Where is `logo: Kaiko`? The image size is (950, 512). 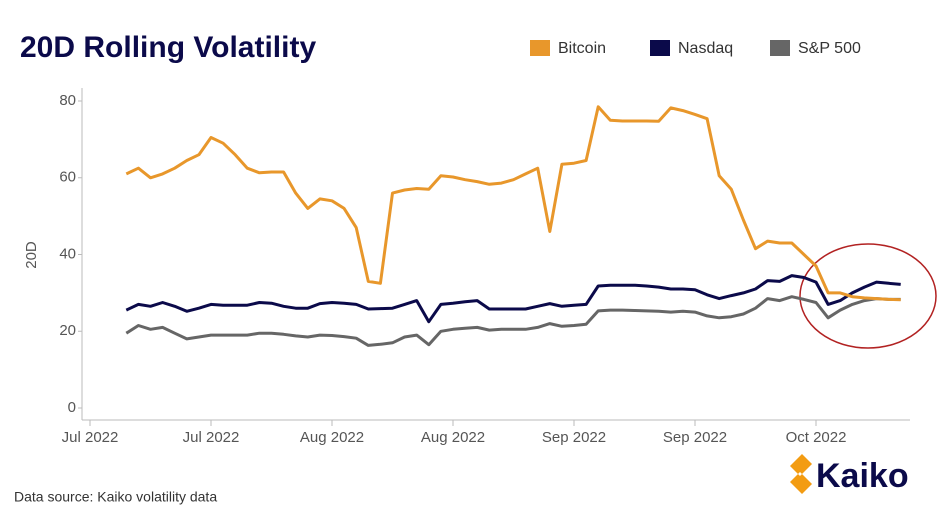
logo: Kaiko is located at coordinates (849, 474).